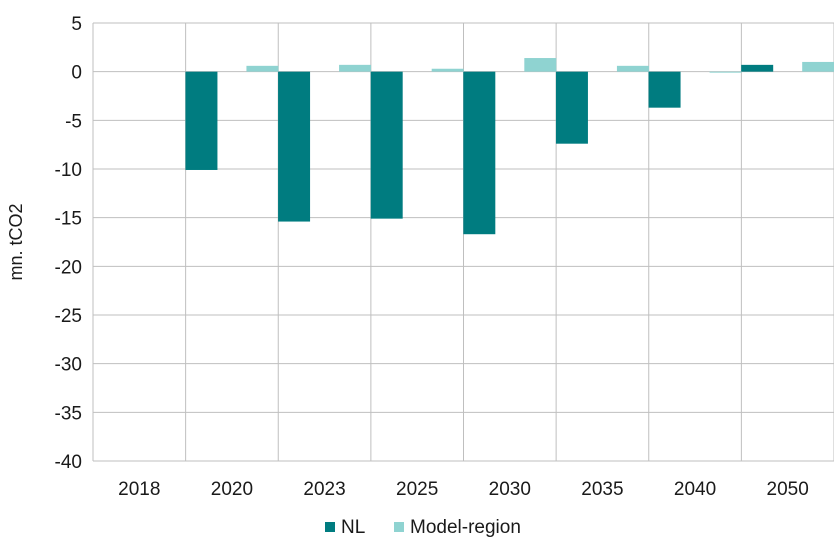 This screenshot has height=550, width=834. I want to click on x-tick-label: 2030, so click(510, 489).